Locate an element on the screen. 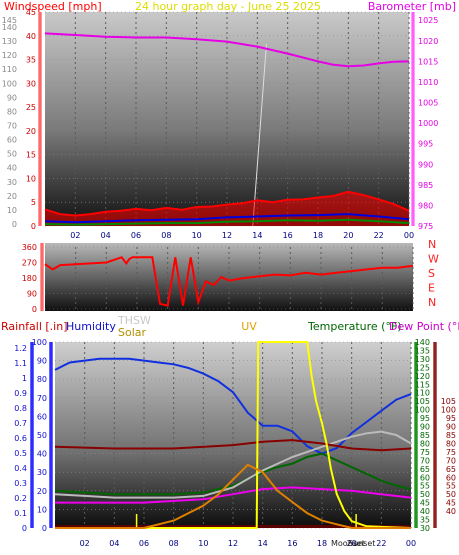  dew-tick-label: 65 is located at coordinates (451, 469).